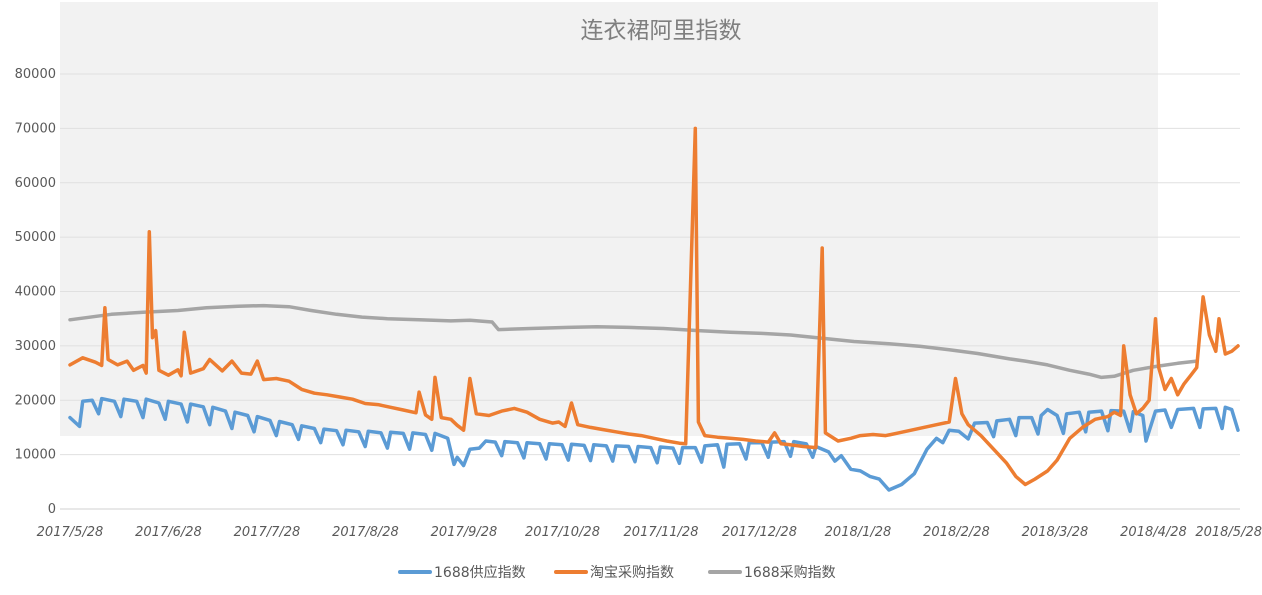 This screenshot has width=1262, height=595. I want to click on chart-title: 连衣裙阿里指数, so click(661, 31).